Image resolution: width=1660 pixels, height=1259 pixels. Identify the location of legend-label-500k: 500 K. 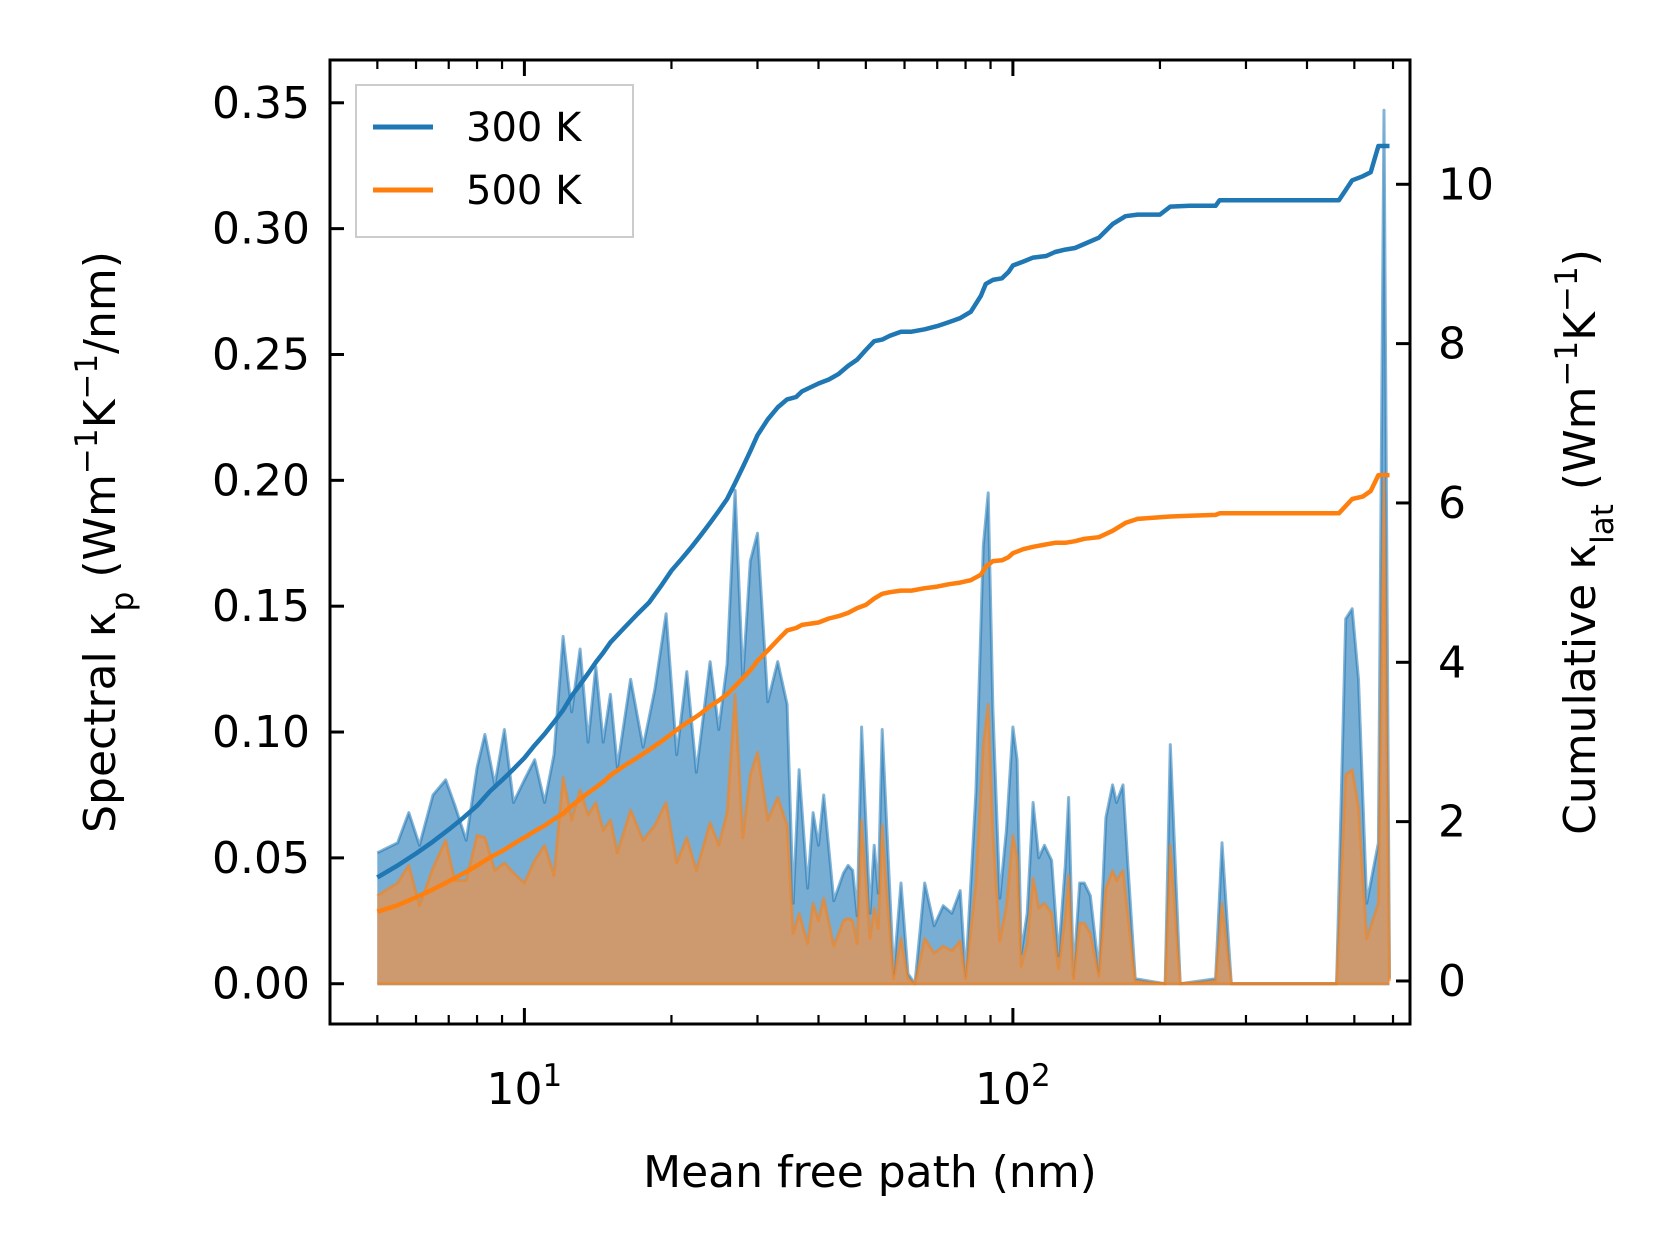
(524, 191).